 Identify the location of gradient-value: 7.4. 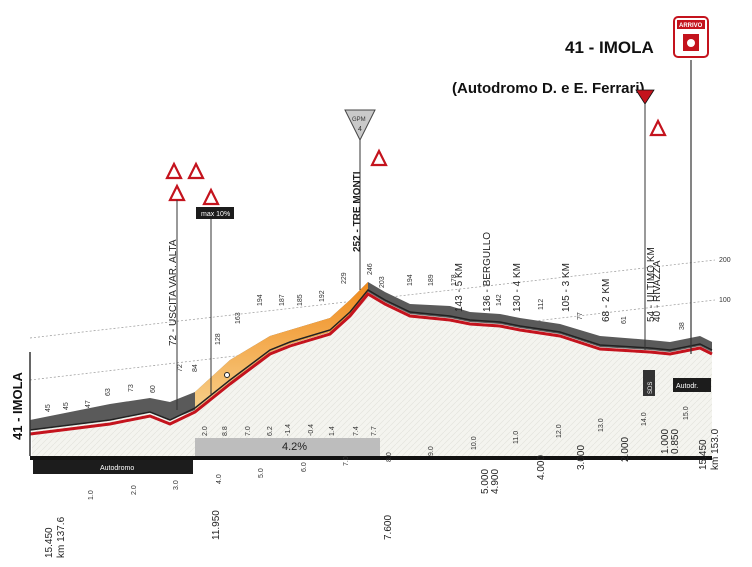
(356, 431).